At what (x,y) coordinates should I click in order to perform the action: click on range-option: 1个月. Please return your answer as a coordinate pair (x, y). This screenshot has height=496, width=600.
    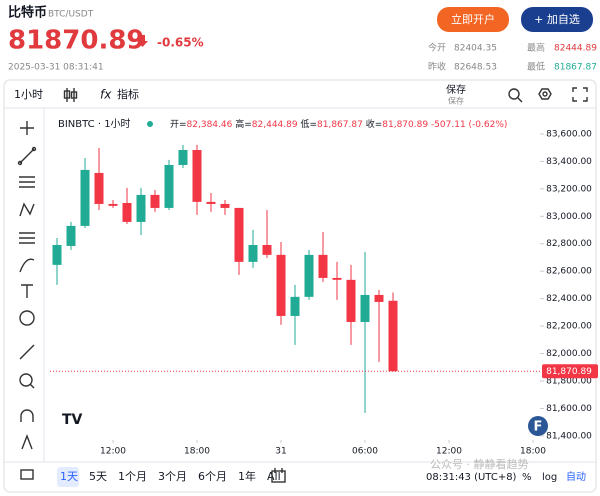
    Looking at the image, I should click on (132, 476).